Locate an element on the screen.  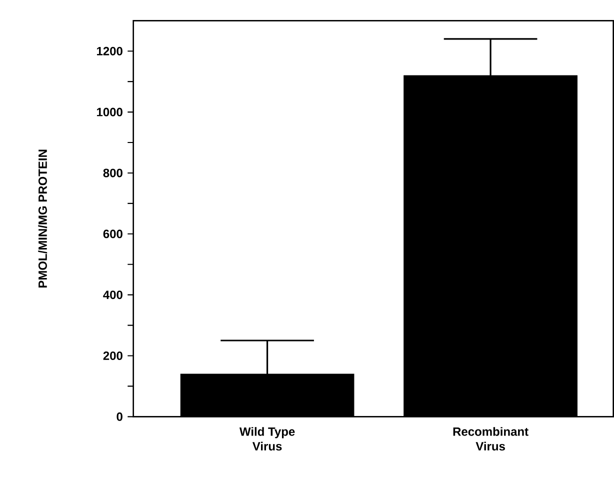
x-tick-label: Recombinant Virus is located at coordinates (490, 439).